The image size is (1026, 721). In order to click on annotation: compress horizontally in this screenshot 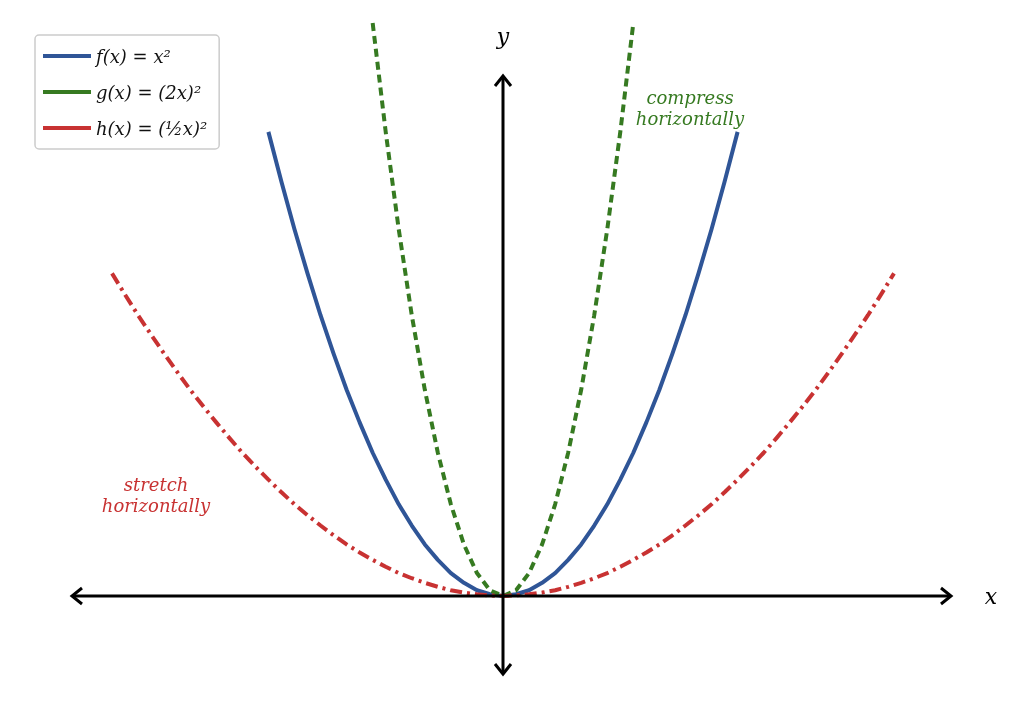, I will do `click(690, 108)`.